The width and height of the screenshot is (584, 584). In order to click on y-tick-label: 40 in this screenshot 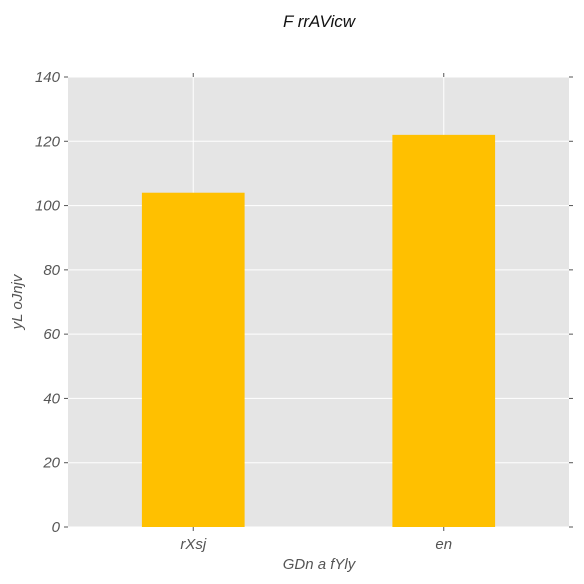, I will do `click(51, 398)`.